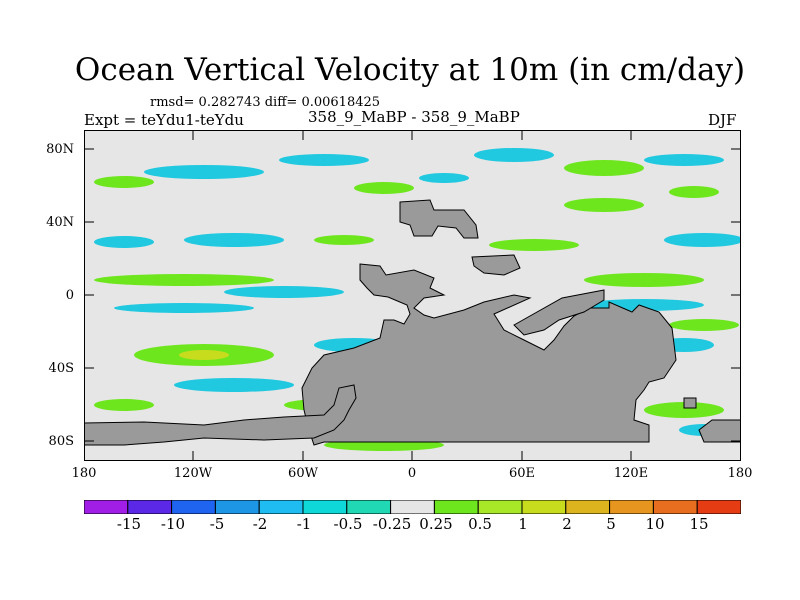 Image resolution: width=800 pixels, height=600 pixels. I want to click on colorbar-label: -5, so click(217, 524).